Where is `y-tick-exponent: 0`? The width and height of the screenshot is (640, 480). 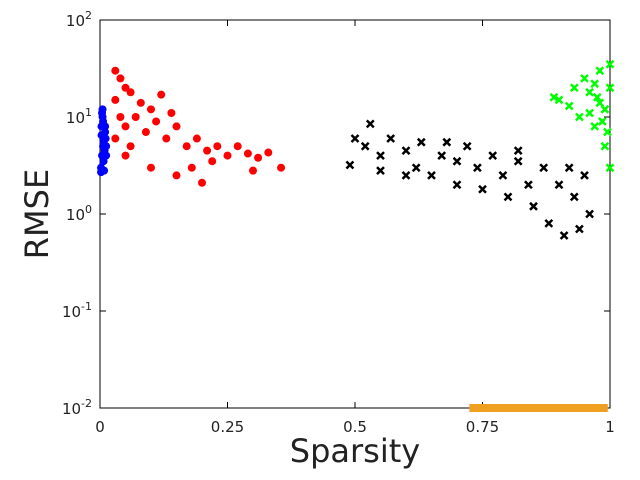
y-tick-exponent: 0 is located at coordinates (88, 209).